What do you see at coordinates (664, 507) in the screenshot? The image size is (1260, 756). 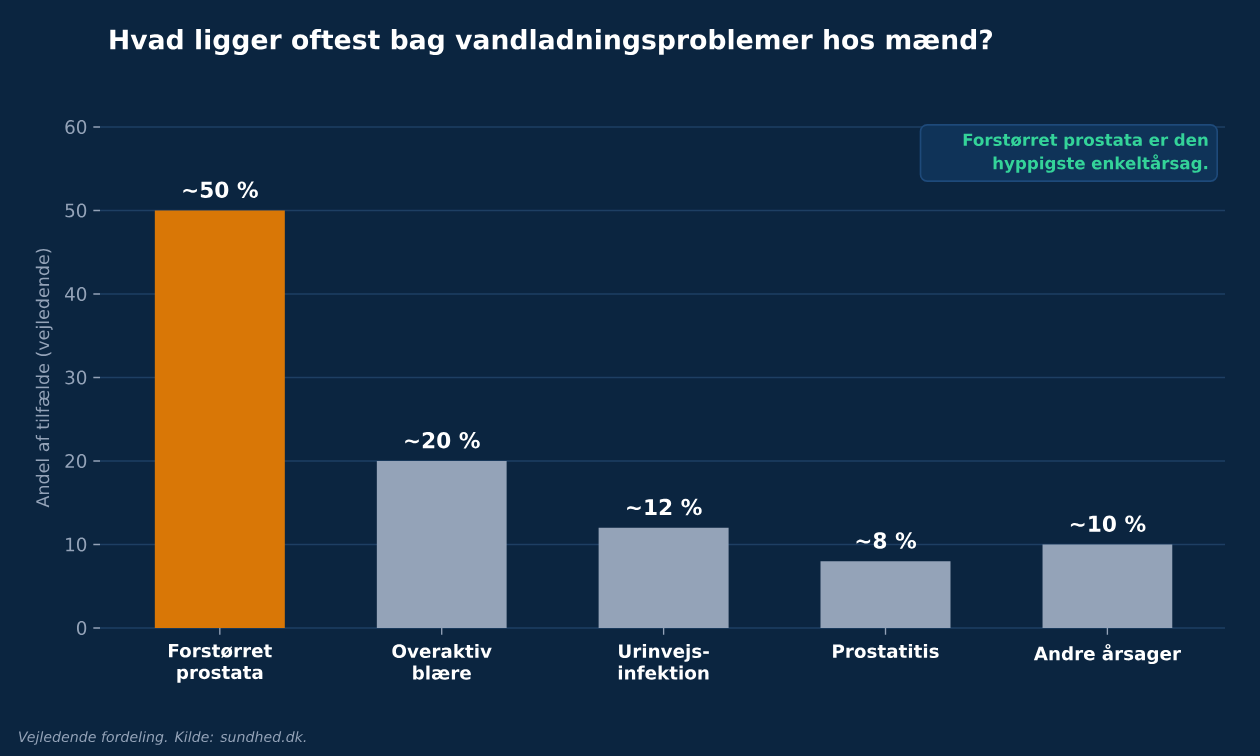 I see `data-label: ~12 %` at bounding box center [664, 507].